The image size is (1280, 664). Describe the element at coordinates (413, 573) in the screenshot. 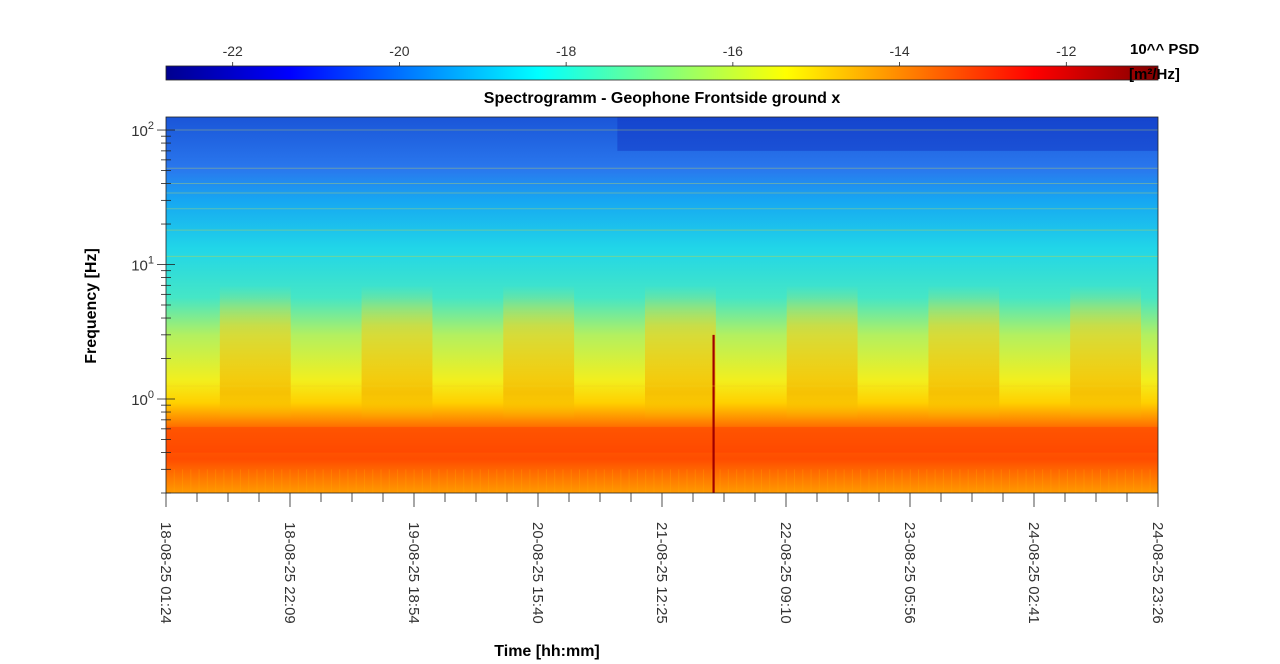

I see `x-tick-label: 19-08-25 18:54` at that location.